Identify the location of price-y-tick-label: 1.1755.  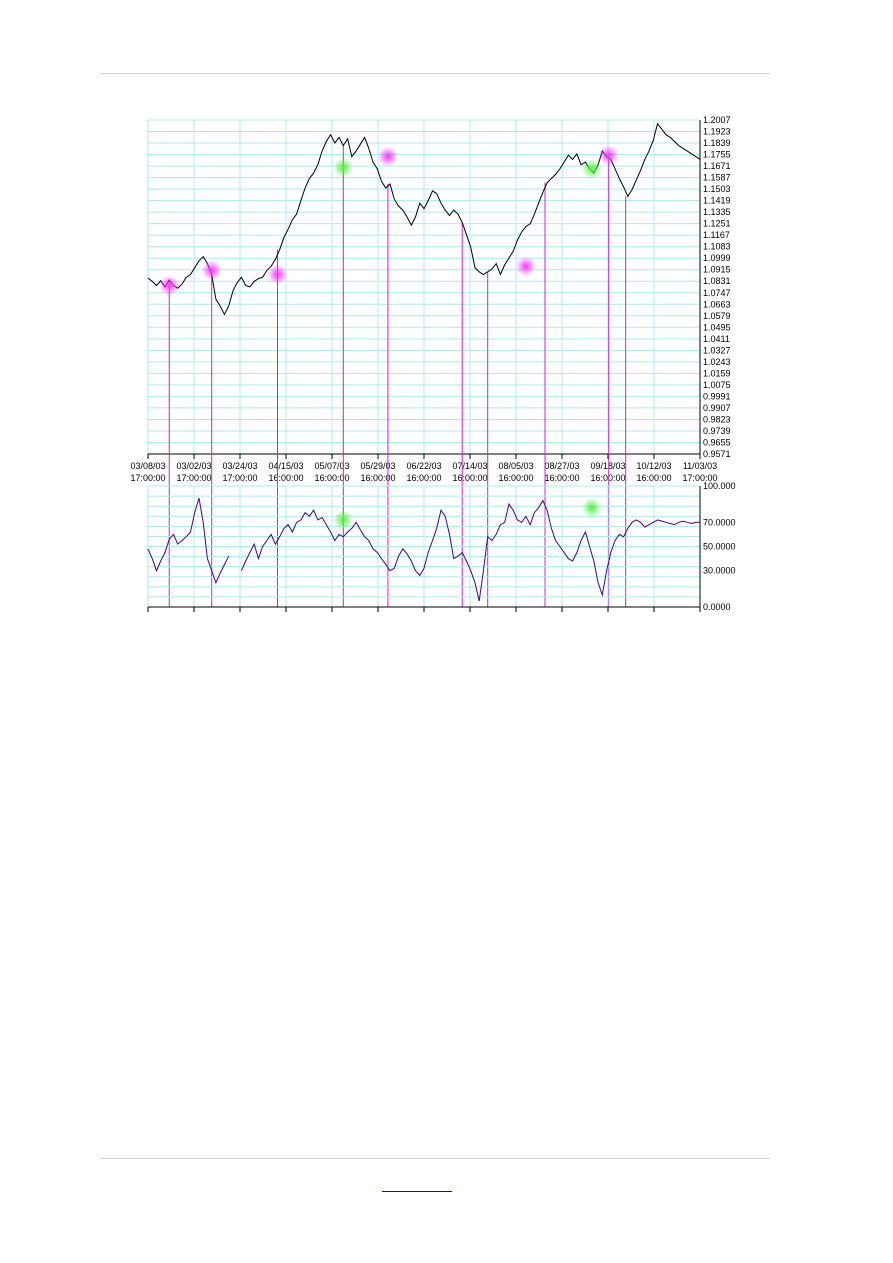
(717, 155).